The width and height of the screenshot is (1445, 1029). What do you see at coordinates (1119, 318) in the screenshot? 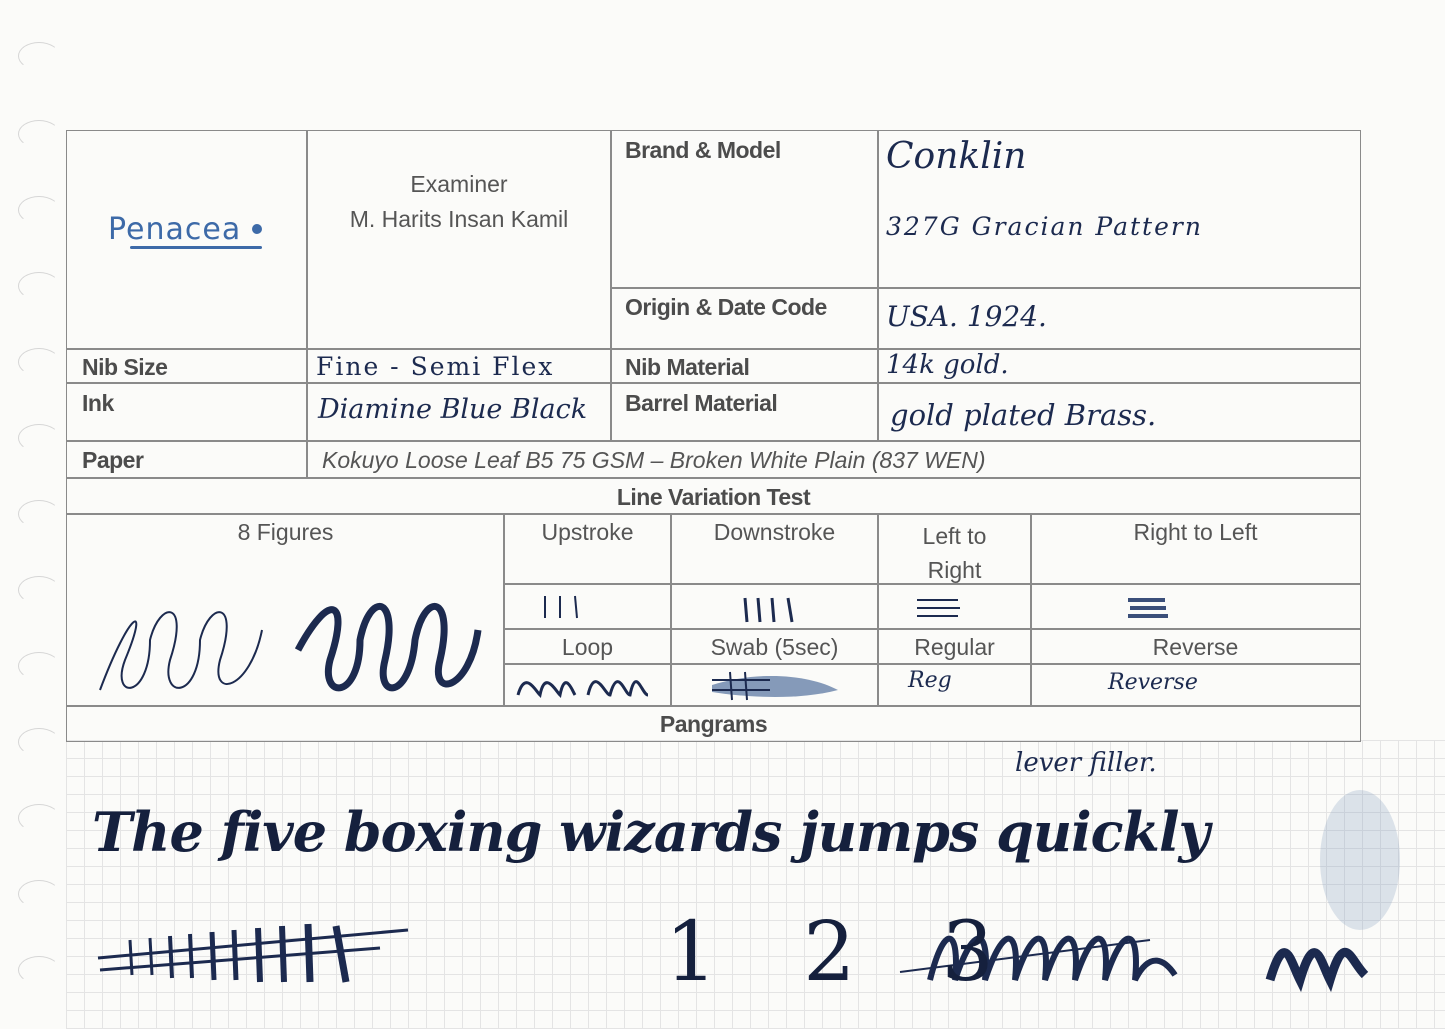
I see `origin-value-cell` at bounding box center [1119, 318].